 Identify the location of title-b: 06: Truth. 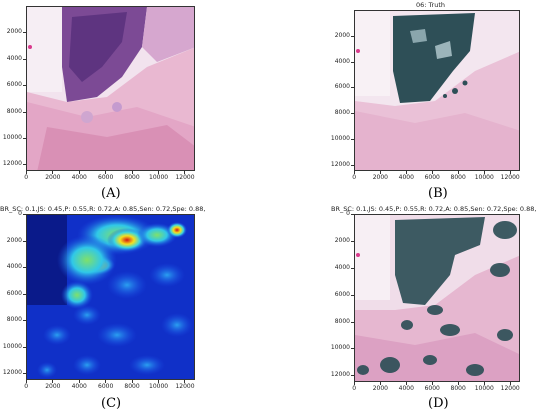
(431, 5).